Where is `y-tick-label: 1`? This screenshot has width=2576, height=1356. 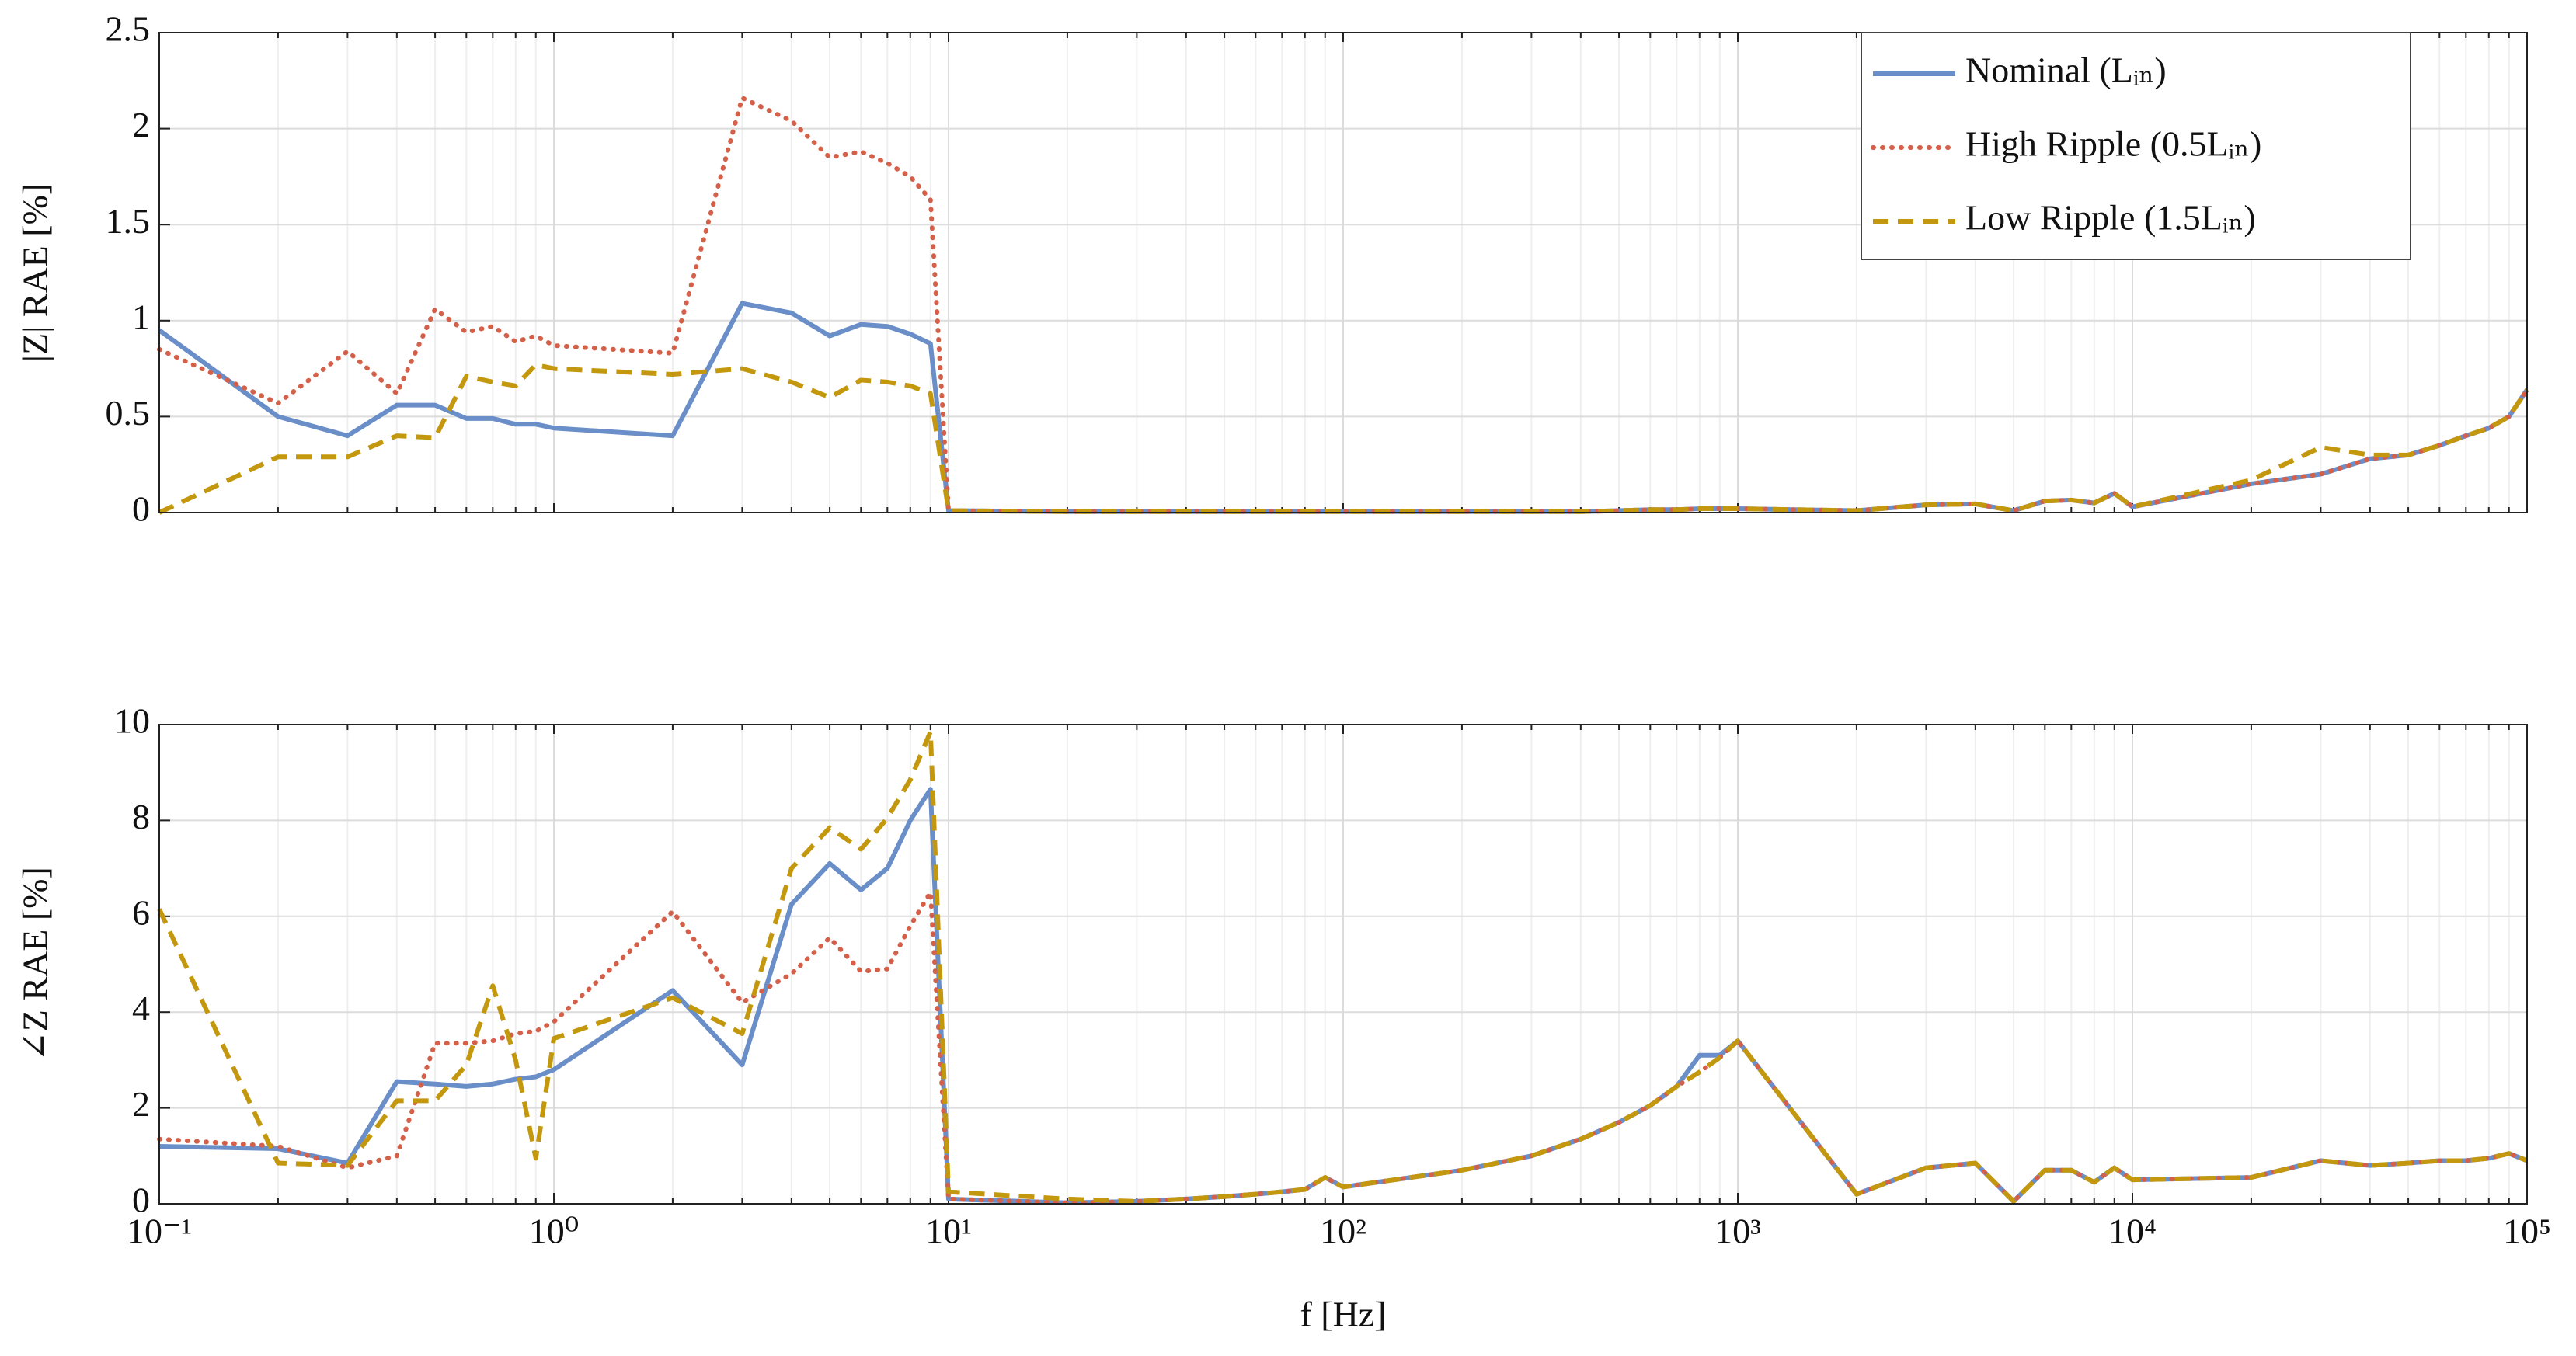
y-tick-label: 1 is located at coordinates (141, 316).